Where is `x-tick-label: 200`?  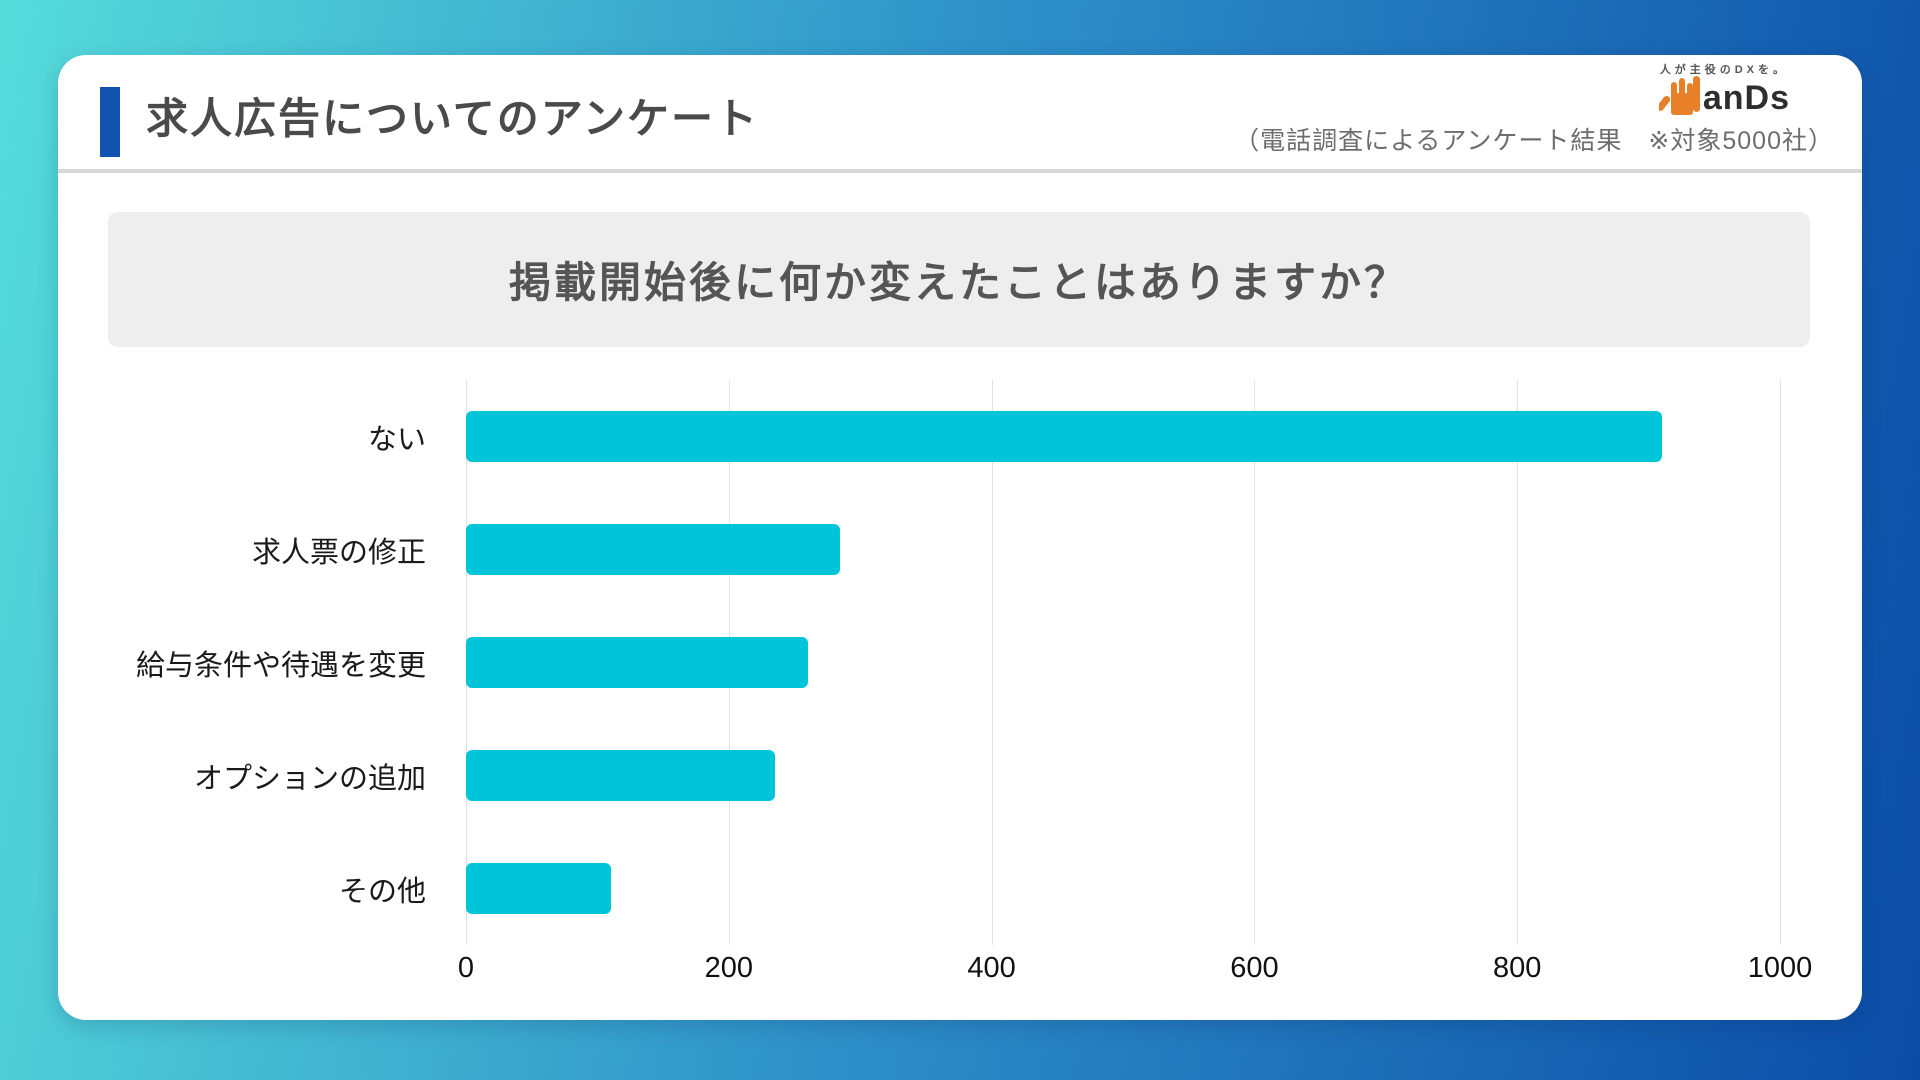
x-tick-label: 200 is located at coordinates (728, 968).